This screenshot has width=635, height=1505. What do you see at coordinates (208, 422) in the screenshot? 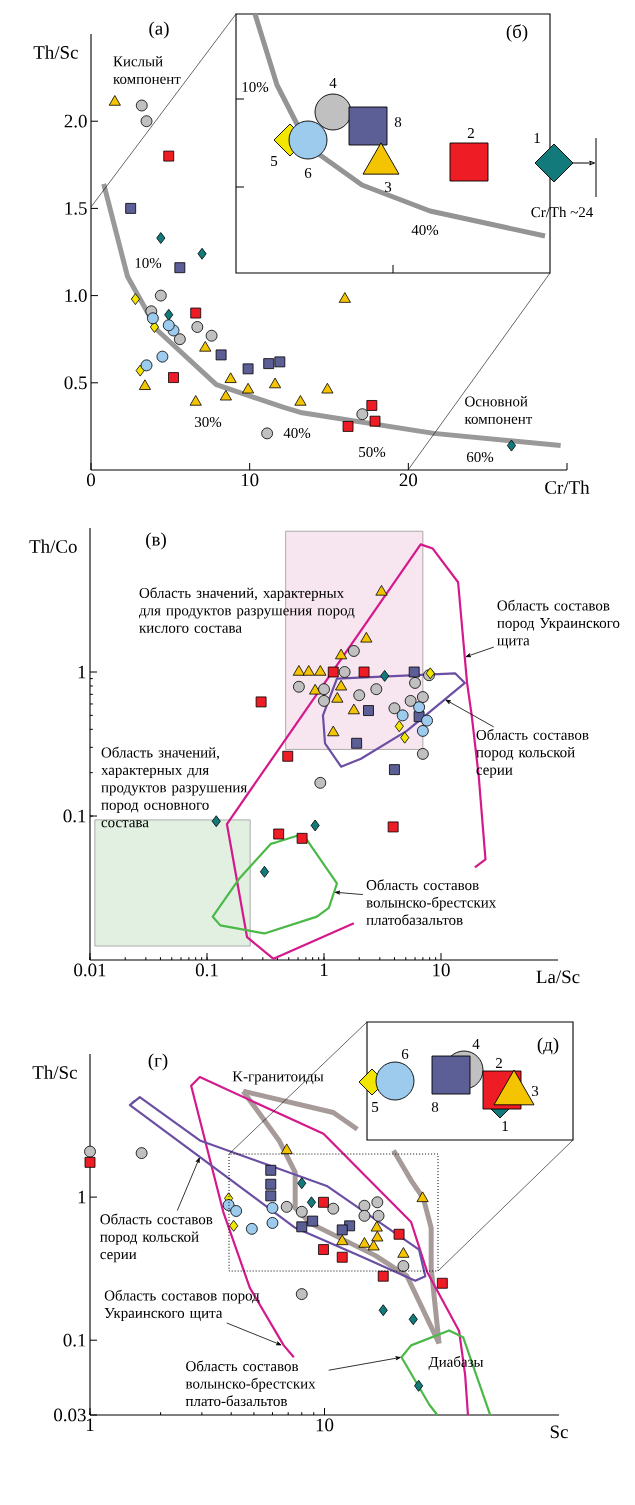
I see `annotation: 30%` at bounding box center [208, 422].